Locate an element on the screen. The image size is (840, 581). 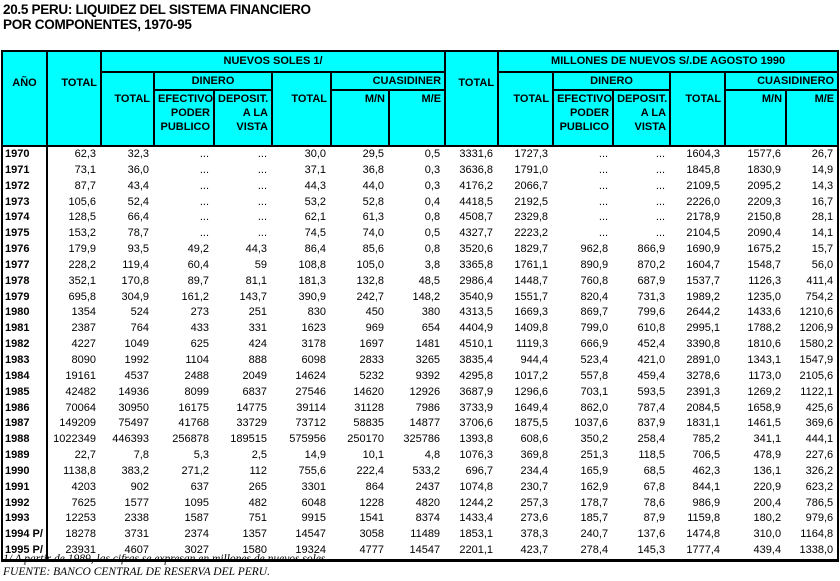
value-cell: 200,4 is located at coordinates (756, 503).